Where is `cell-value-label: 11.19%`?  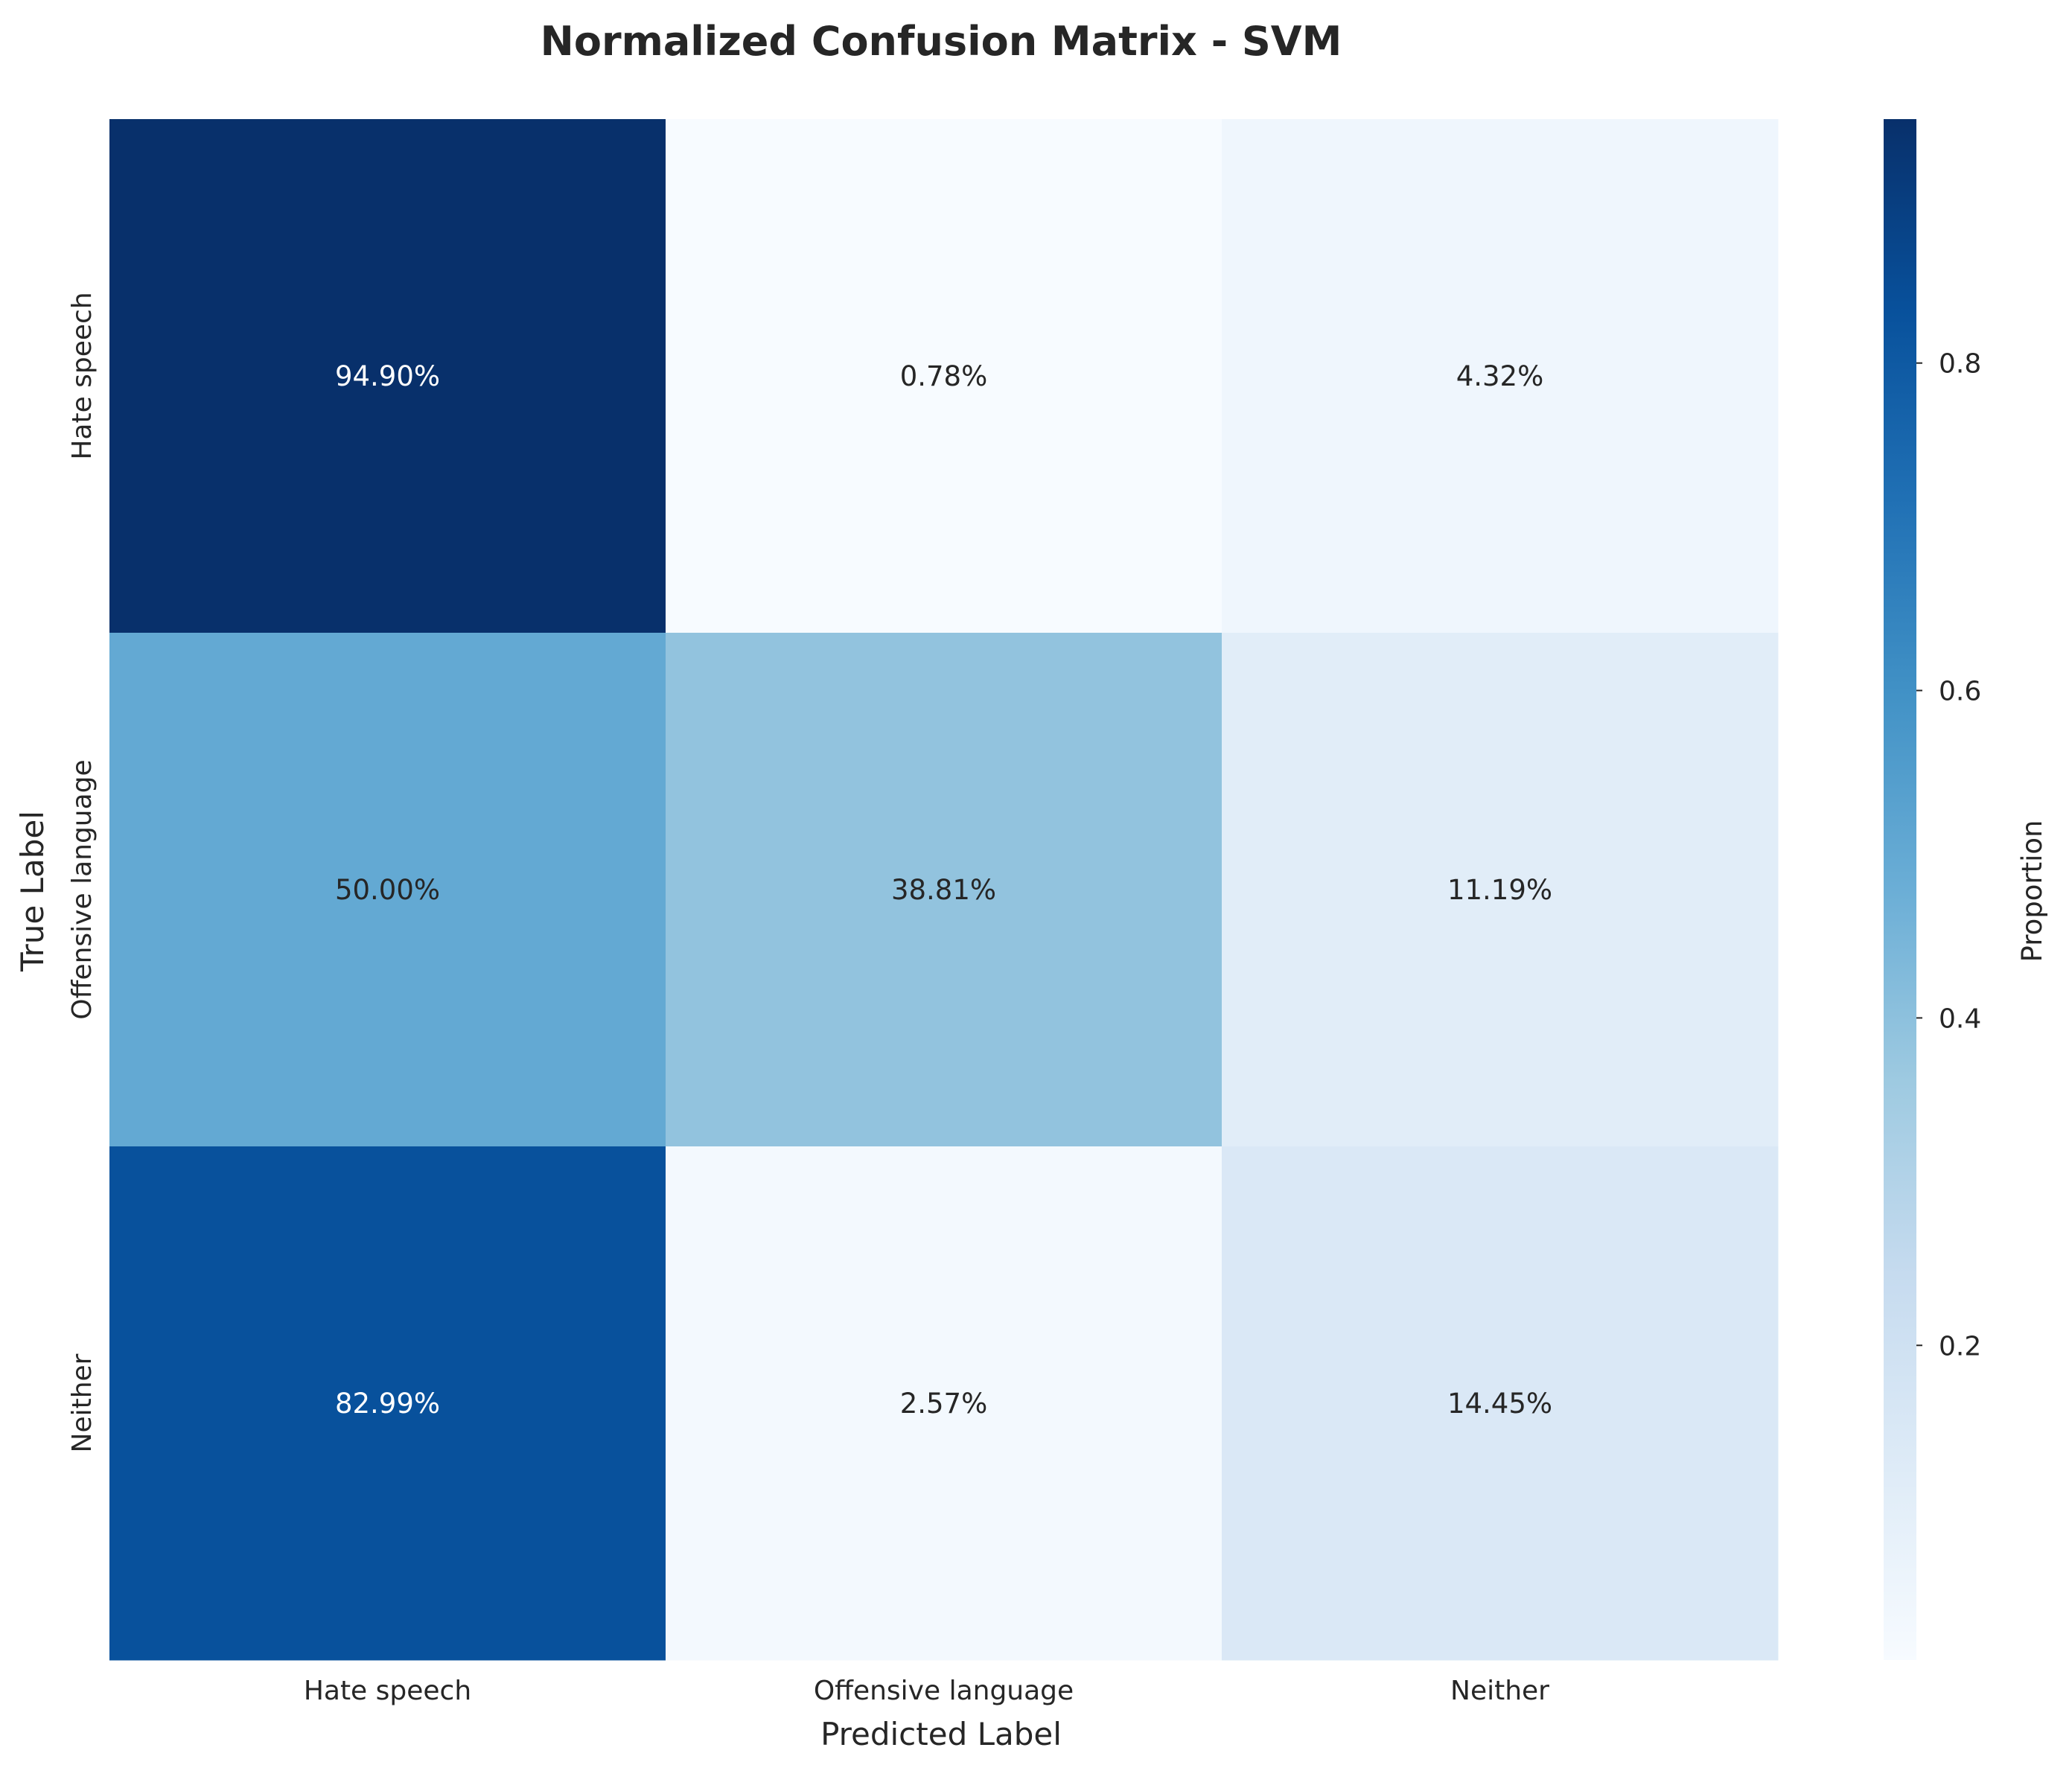 cell-value-label: 11.19% is located at coordinates (1499, 890).